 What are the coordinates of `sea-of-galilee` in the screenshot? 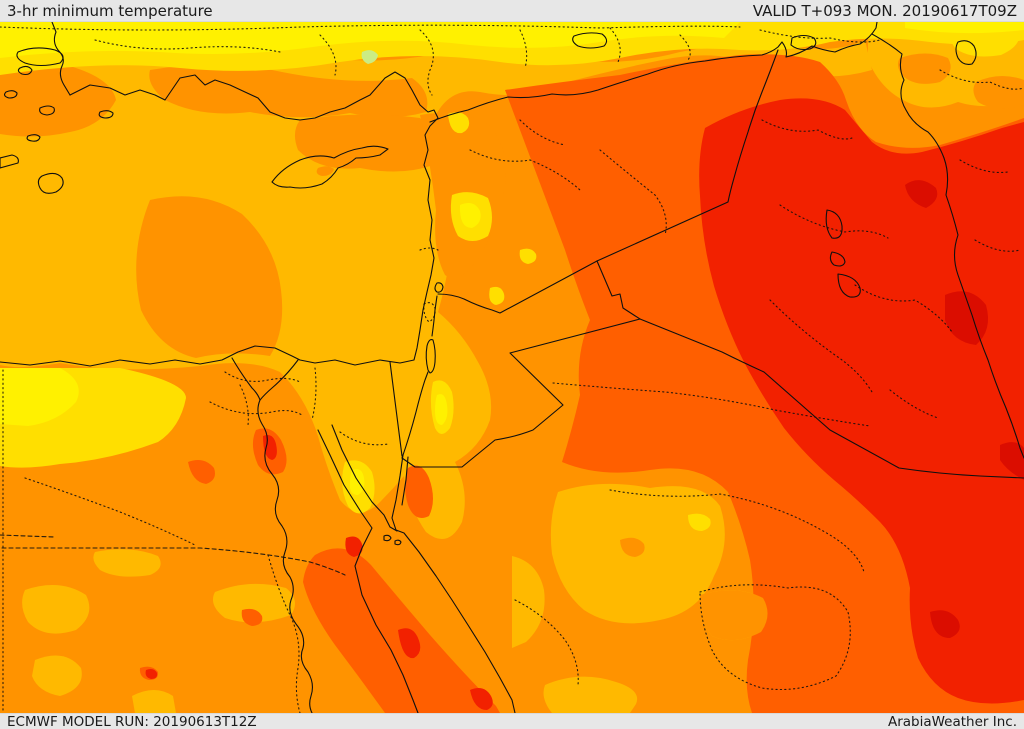 It's located at (439, 287).